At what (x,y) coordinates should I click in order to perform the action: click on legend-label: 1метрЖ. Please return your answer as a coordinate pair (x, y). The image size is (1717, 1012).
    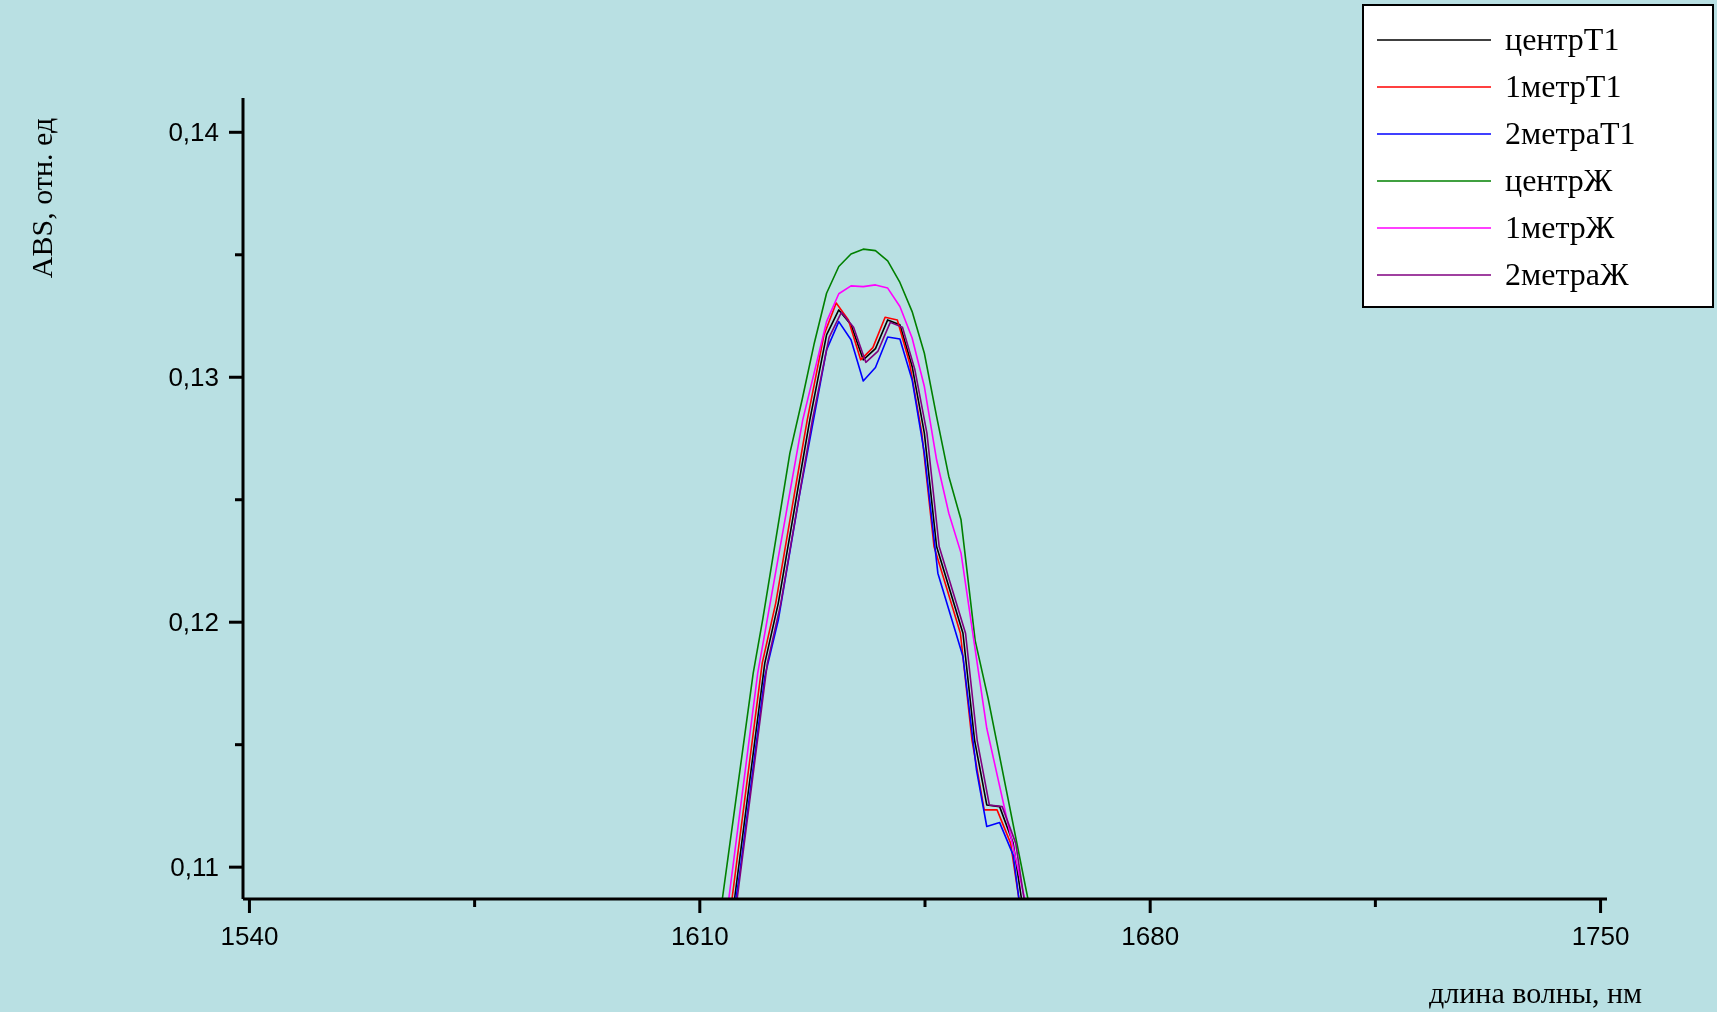
    Looking at the image, I should click on (1560, 227).